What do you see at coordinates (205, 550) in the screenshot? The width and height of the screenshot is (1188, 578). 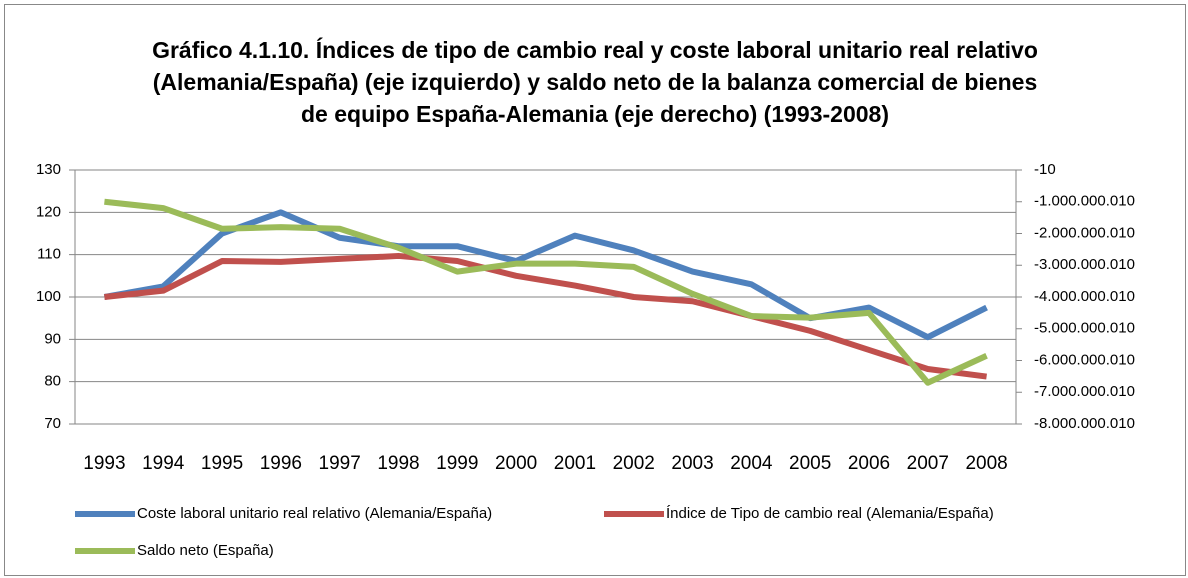 I see `legend-label: Saldo neto (España)` at bounding box center [205, 550].